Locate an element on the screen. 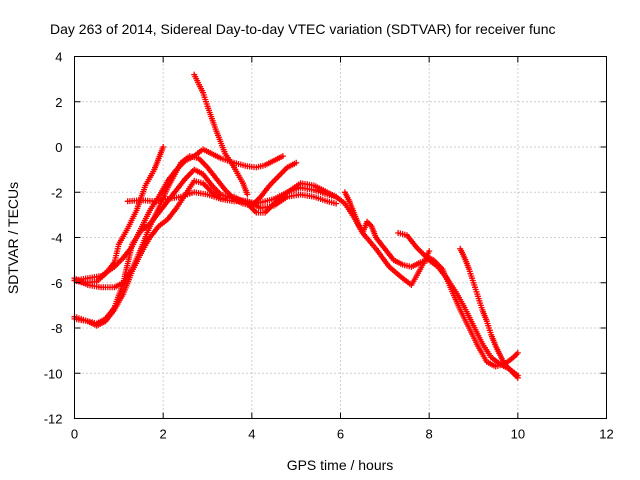 This screenshot has height=480, width=640. y-tick-label: -10 is located at coordinates (53, 373).